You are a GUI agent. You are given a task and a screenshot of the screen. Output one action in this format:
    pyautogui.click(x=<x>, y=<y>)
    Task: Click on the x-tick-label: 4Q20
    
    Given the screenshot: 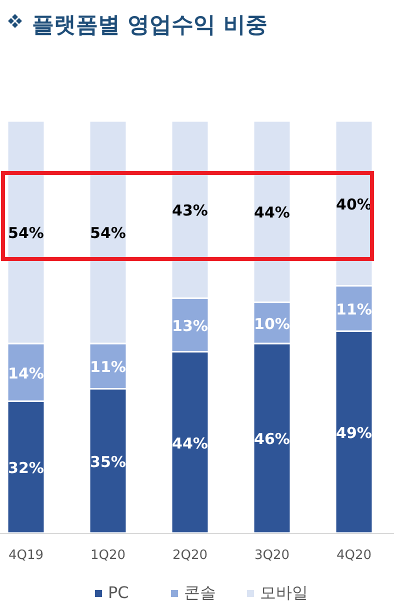 What is the action you would take?
    pyautogui.click(x=354, y=555)
    